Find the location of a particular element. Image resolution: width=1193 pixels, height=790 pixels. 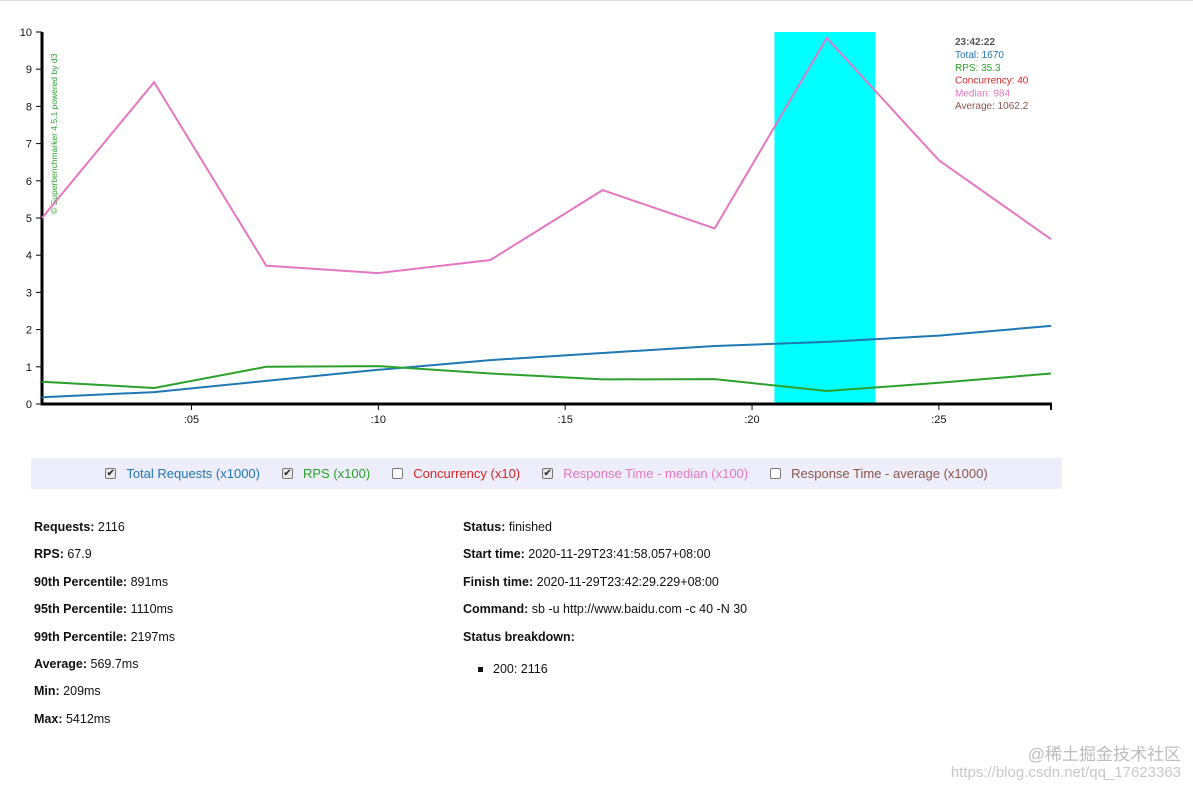

stat-label: Status breakdown: is located at coordinates (519, 636).